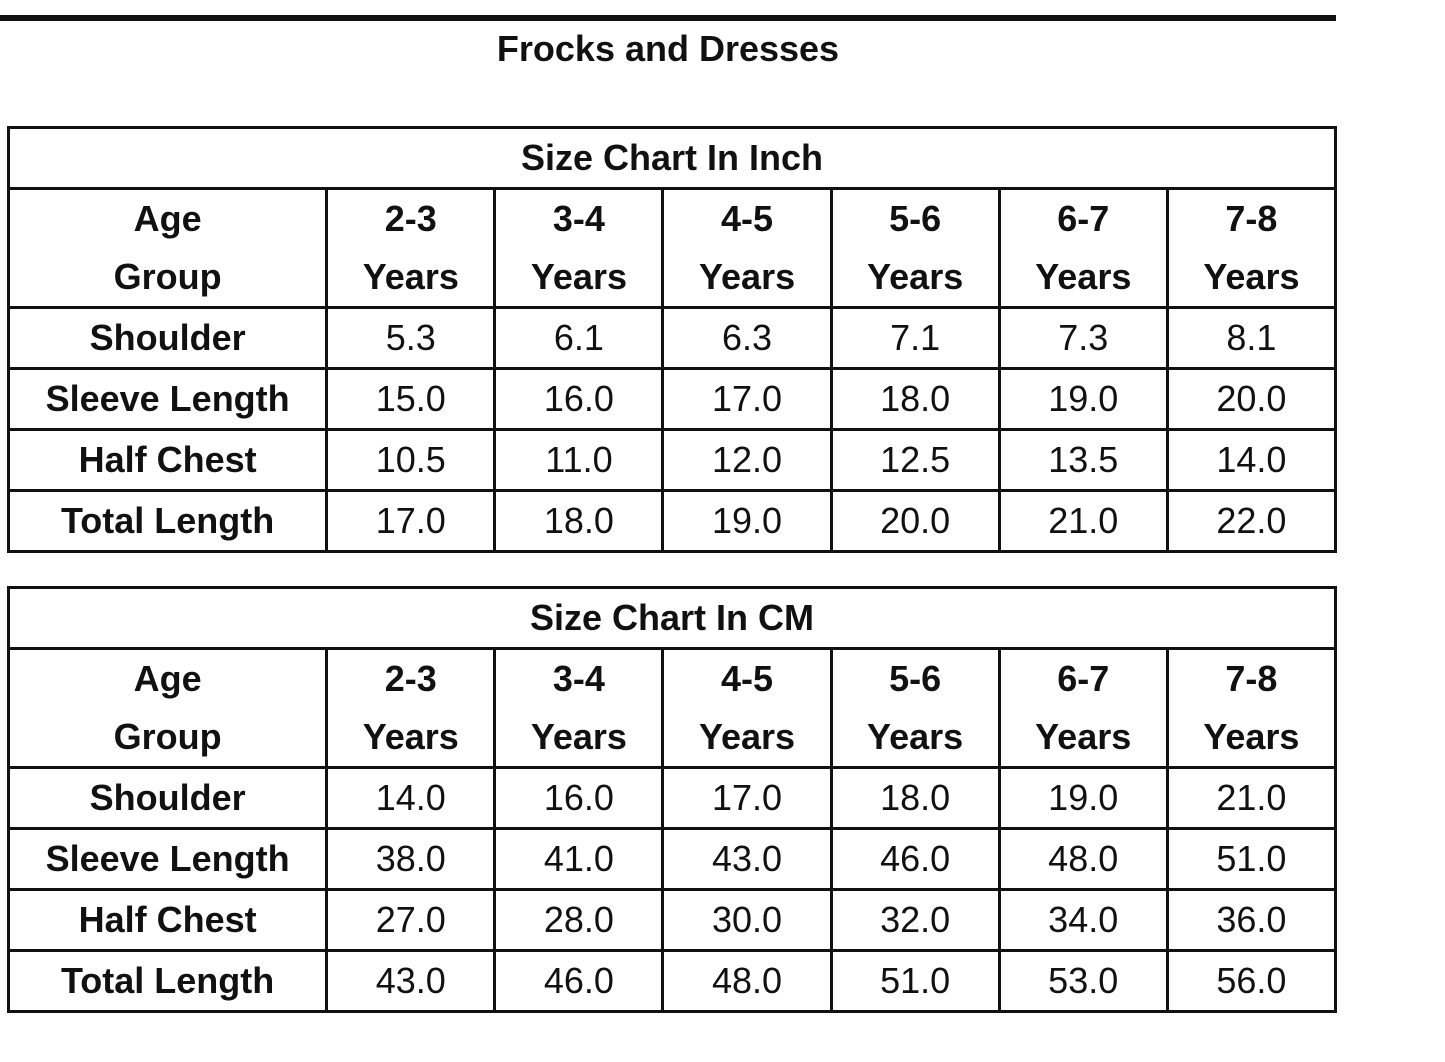 Image resolution: width=1445 pixels, height=1062 pixels. I want to click on table-caption: Size Chart In Inch, so click(672, 158).